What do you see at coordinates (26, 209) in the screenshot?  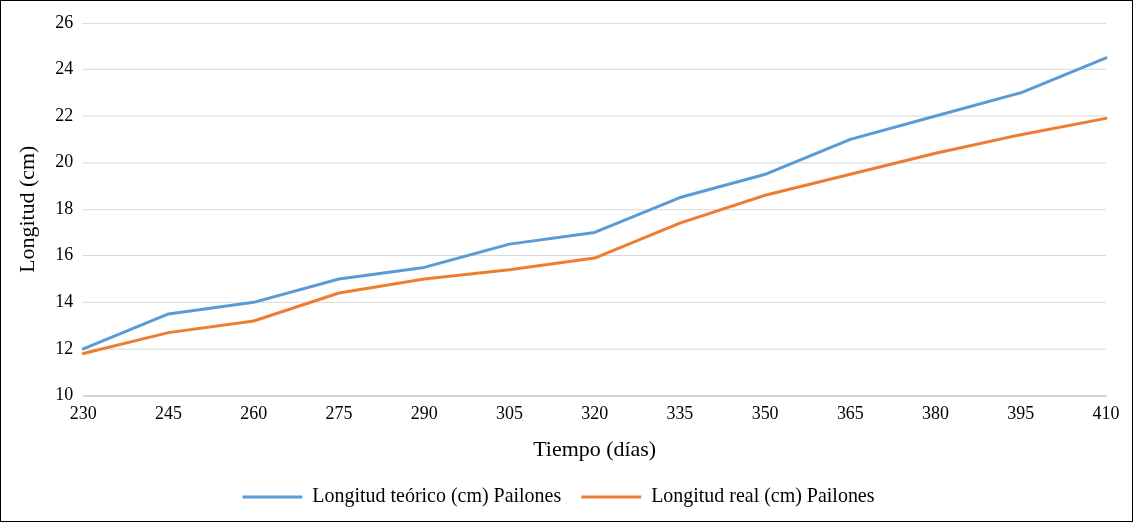 I see `y-axis-title: Longitud (cm)` at bounding box center [26, 209].